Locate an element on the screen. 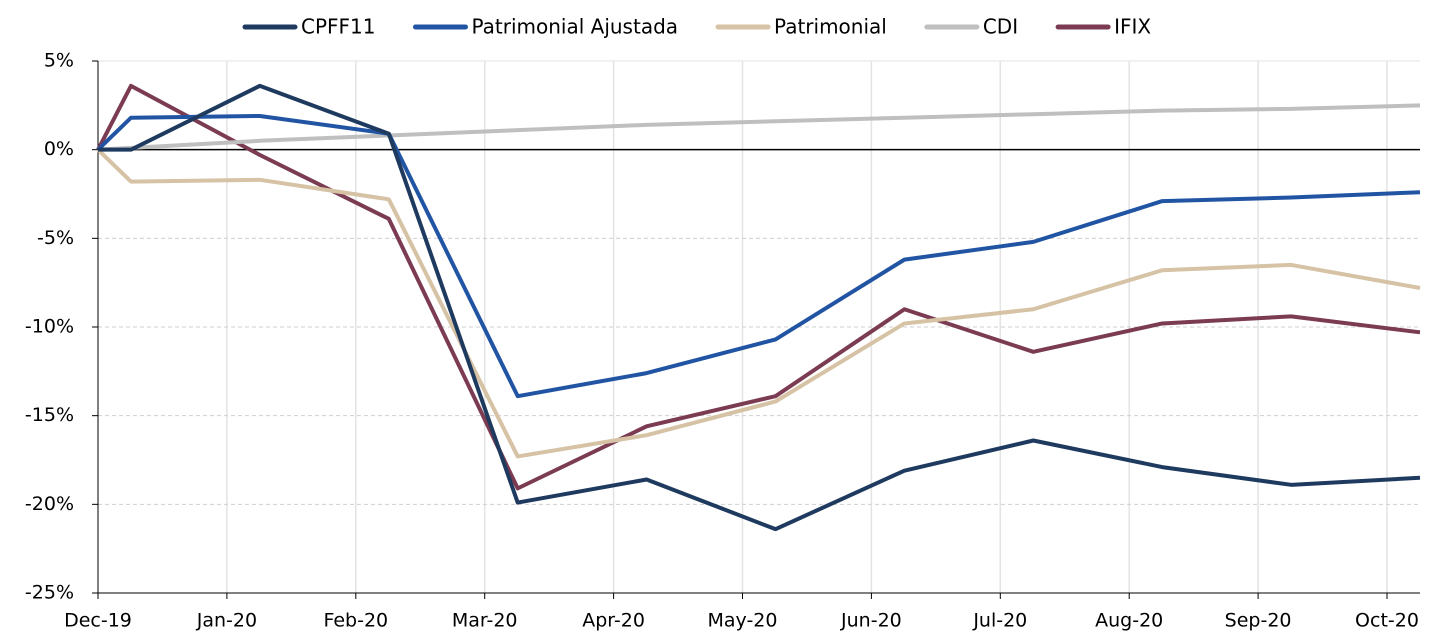  x-tick-label: Mar-20 is located at coordinates (485, 621).